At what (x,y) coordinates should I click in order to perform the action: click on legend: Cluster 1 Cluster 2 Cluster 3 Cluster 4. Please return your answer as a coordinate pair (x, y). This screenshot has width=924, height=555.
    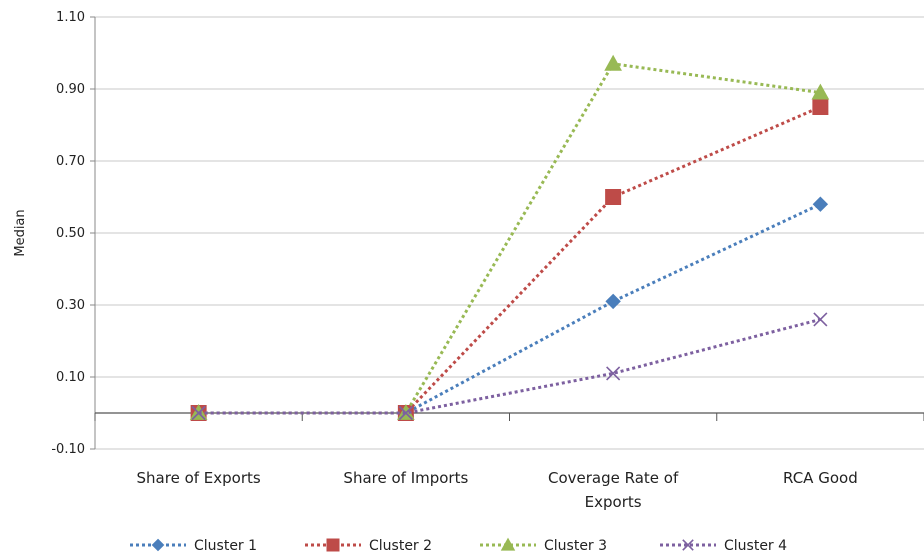
    Looking at the image, I should click on (458, 545).